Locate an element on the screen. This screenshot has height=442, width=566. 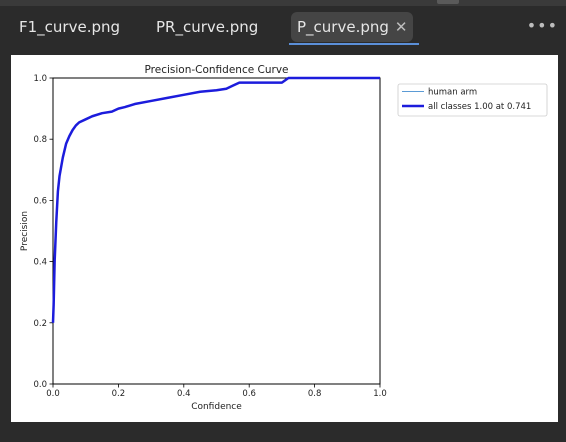
tab-p-curve: P_curve.png ✕ is located at coordinates (352, 27).